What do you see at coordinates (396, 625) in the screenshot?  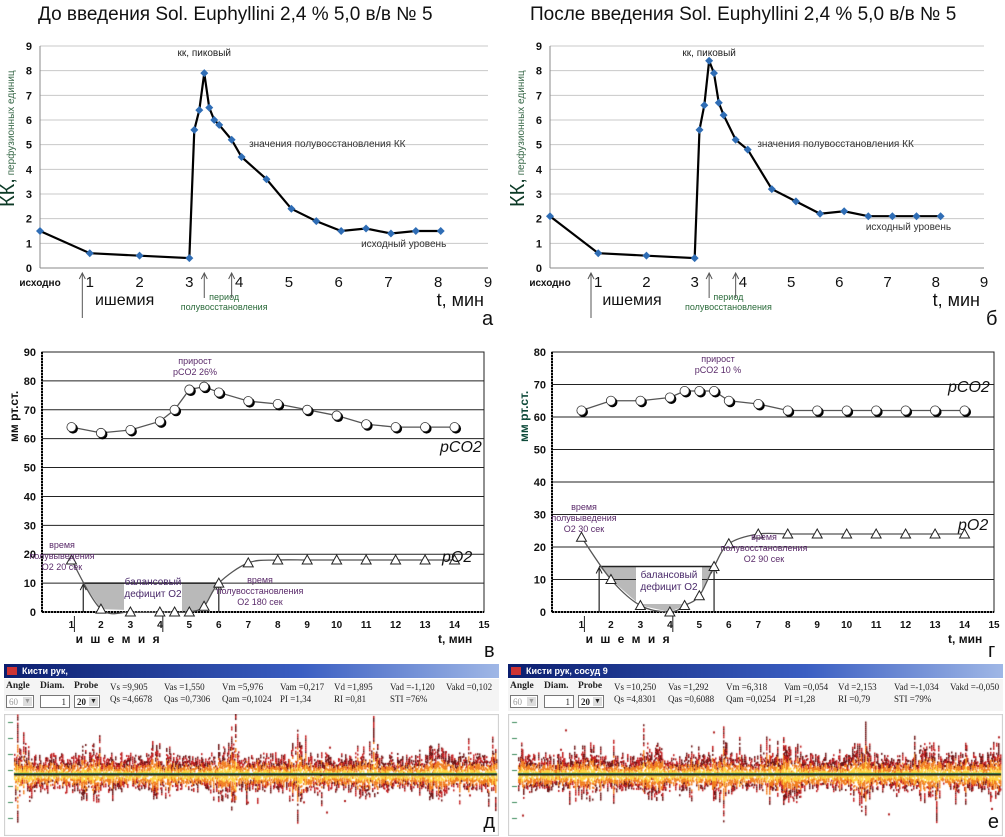 I see `x-tick-label: 12` at bounding box center [396, 625].